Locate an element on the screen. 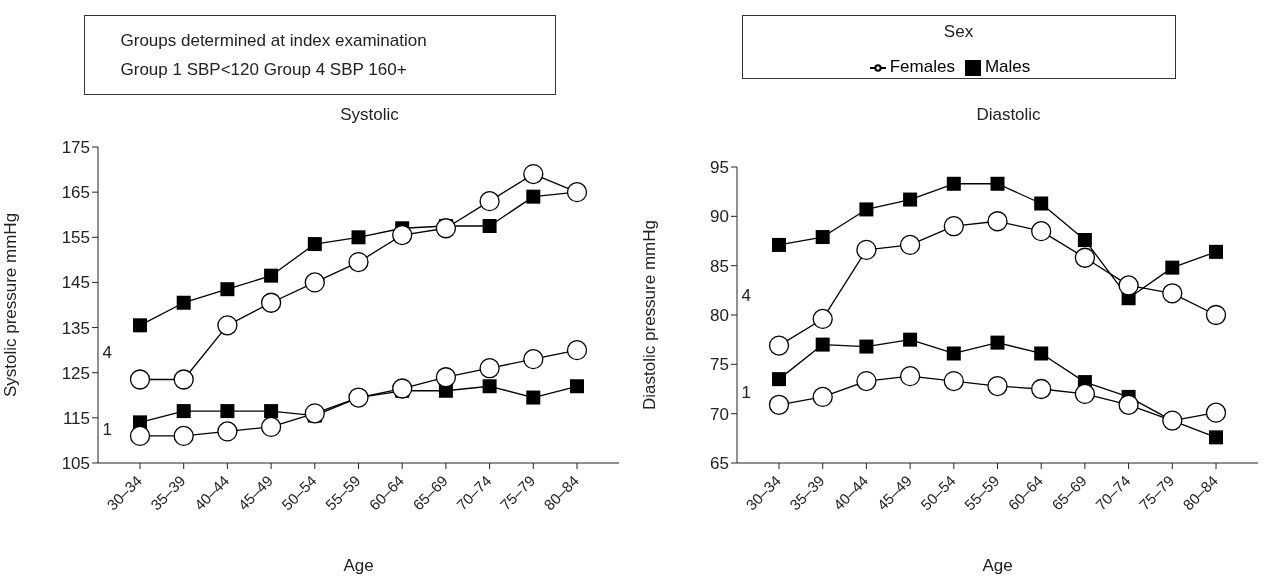  legend-label: Females is located at coordinates (922, 66).